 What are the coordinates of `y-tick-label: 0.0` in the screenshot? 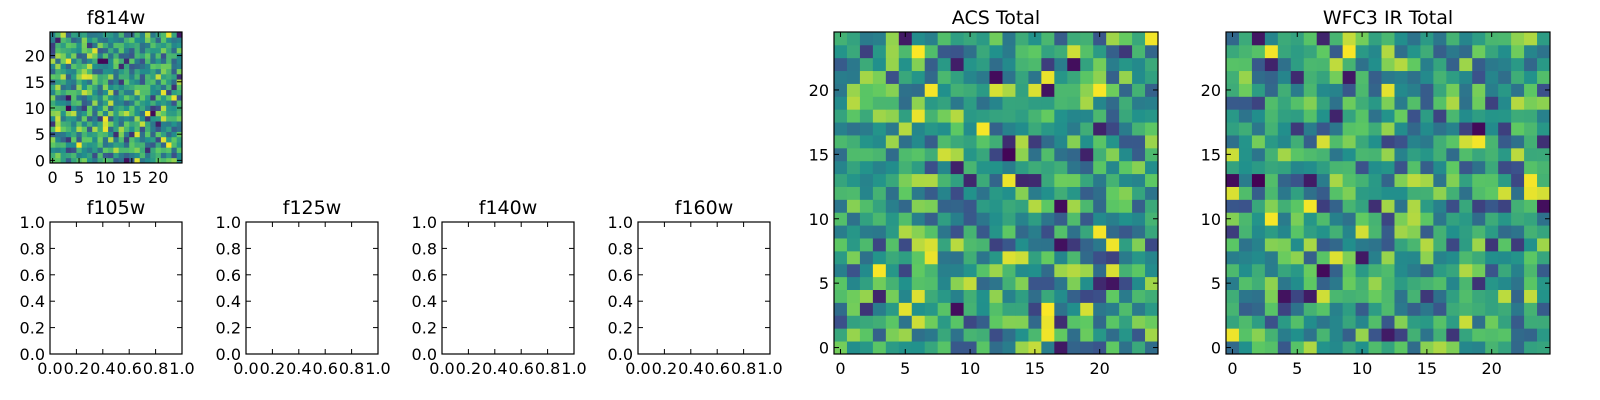 It's located at (620, 354).